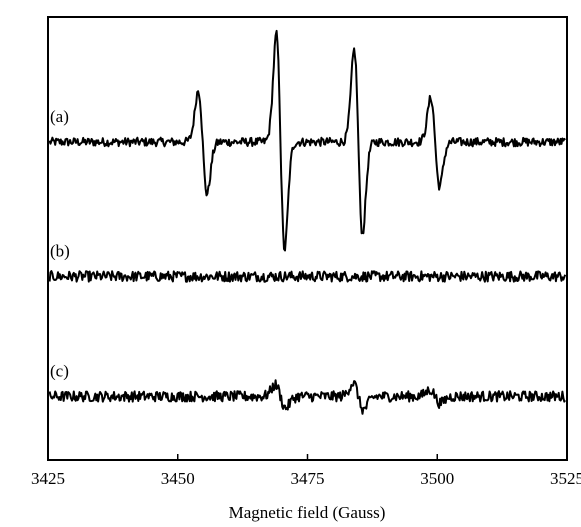  I want to click on x-tick-label-3425: 3425, so click(48, 478).